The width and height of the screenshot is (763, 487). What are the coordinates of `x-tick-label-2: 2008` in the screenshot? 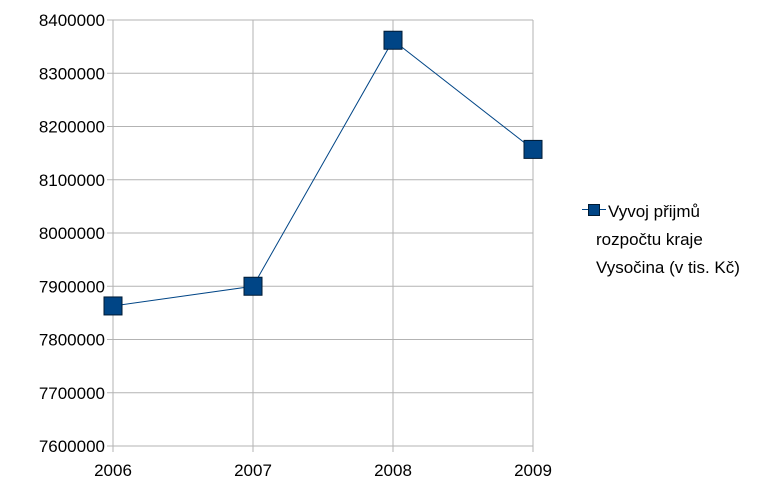 It's located at (393, 470).